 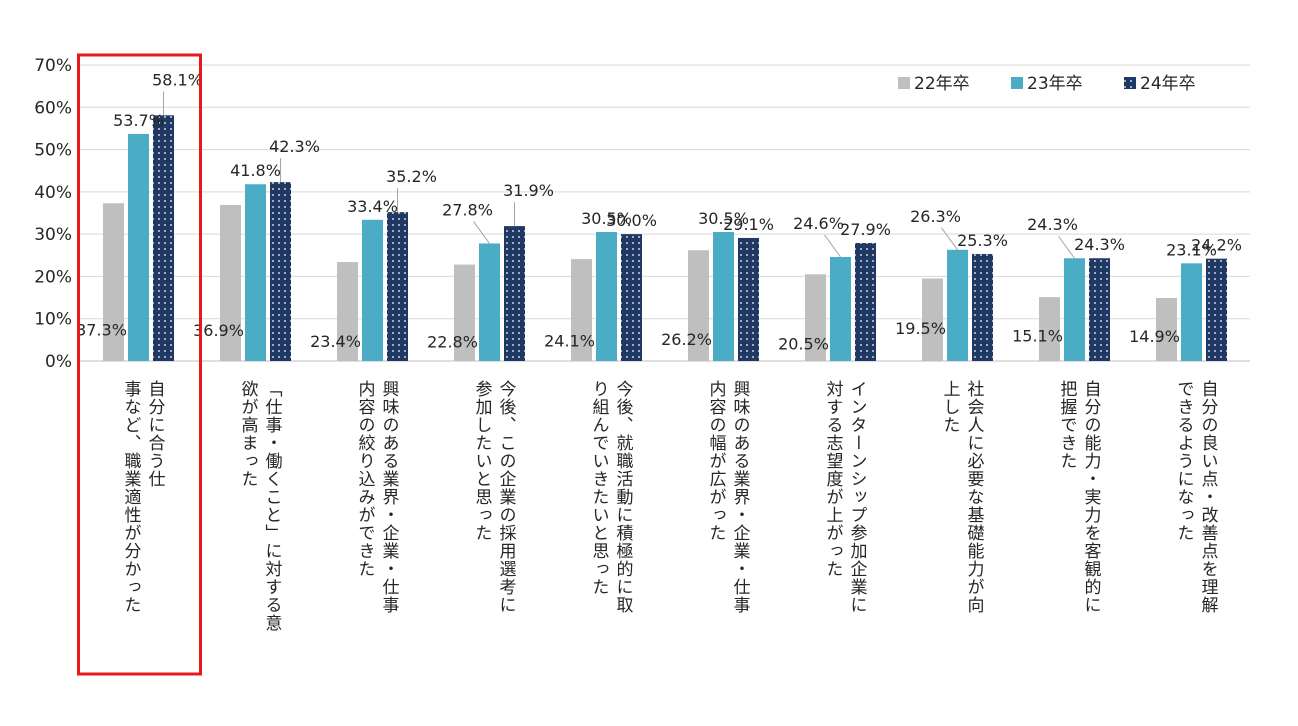 What do you see at coordinates (347, 311) in the screenshot?
I see `bar-22年卒-3` at bounding box center [347, 311].